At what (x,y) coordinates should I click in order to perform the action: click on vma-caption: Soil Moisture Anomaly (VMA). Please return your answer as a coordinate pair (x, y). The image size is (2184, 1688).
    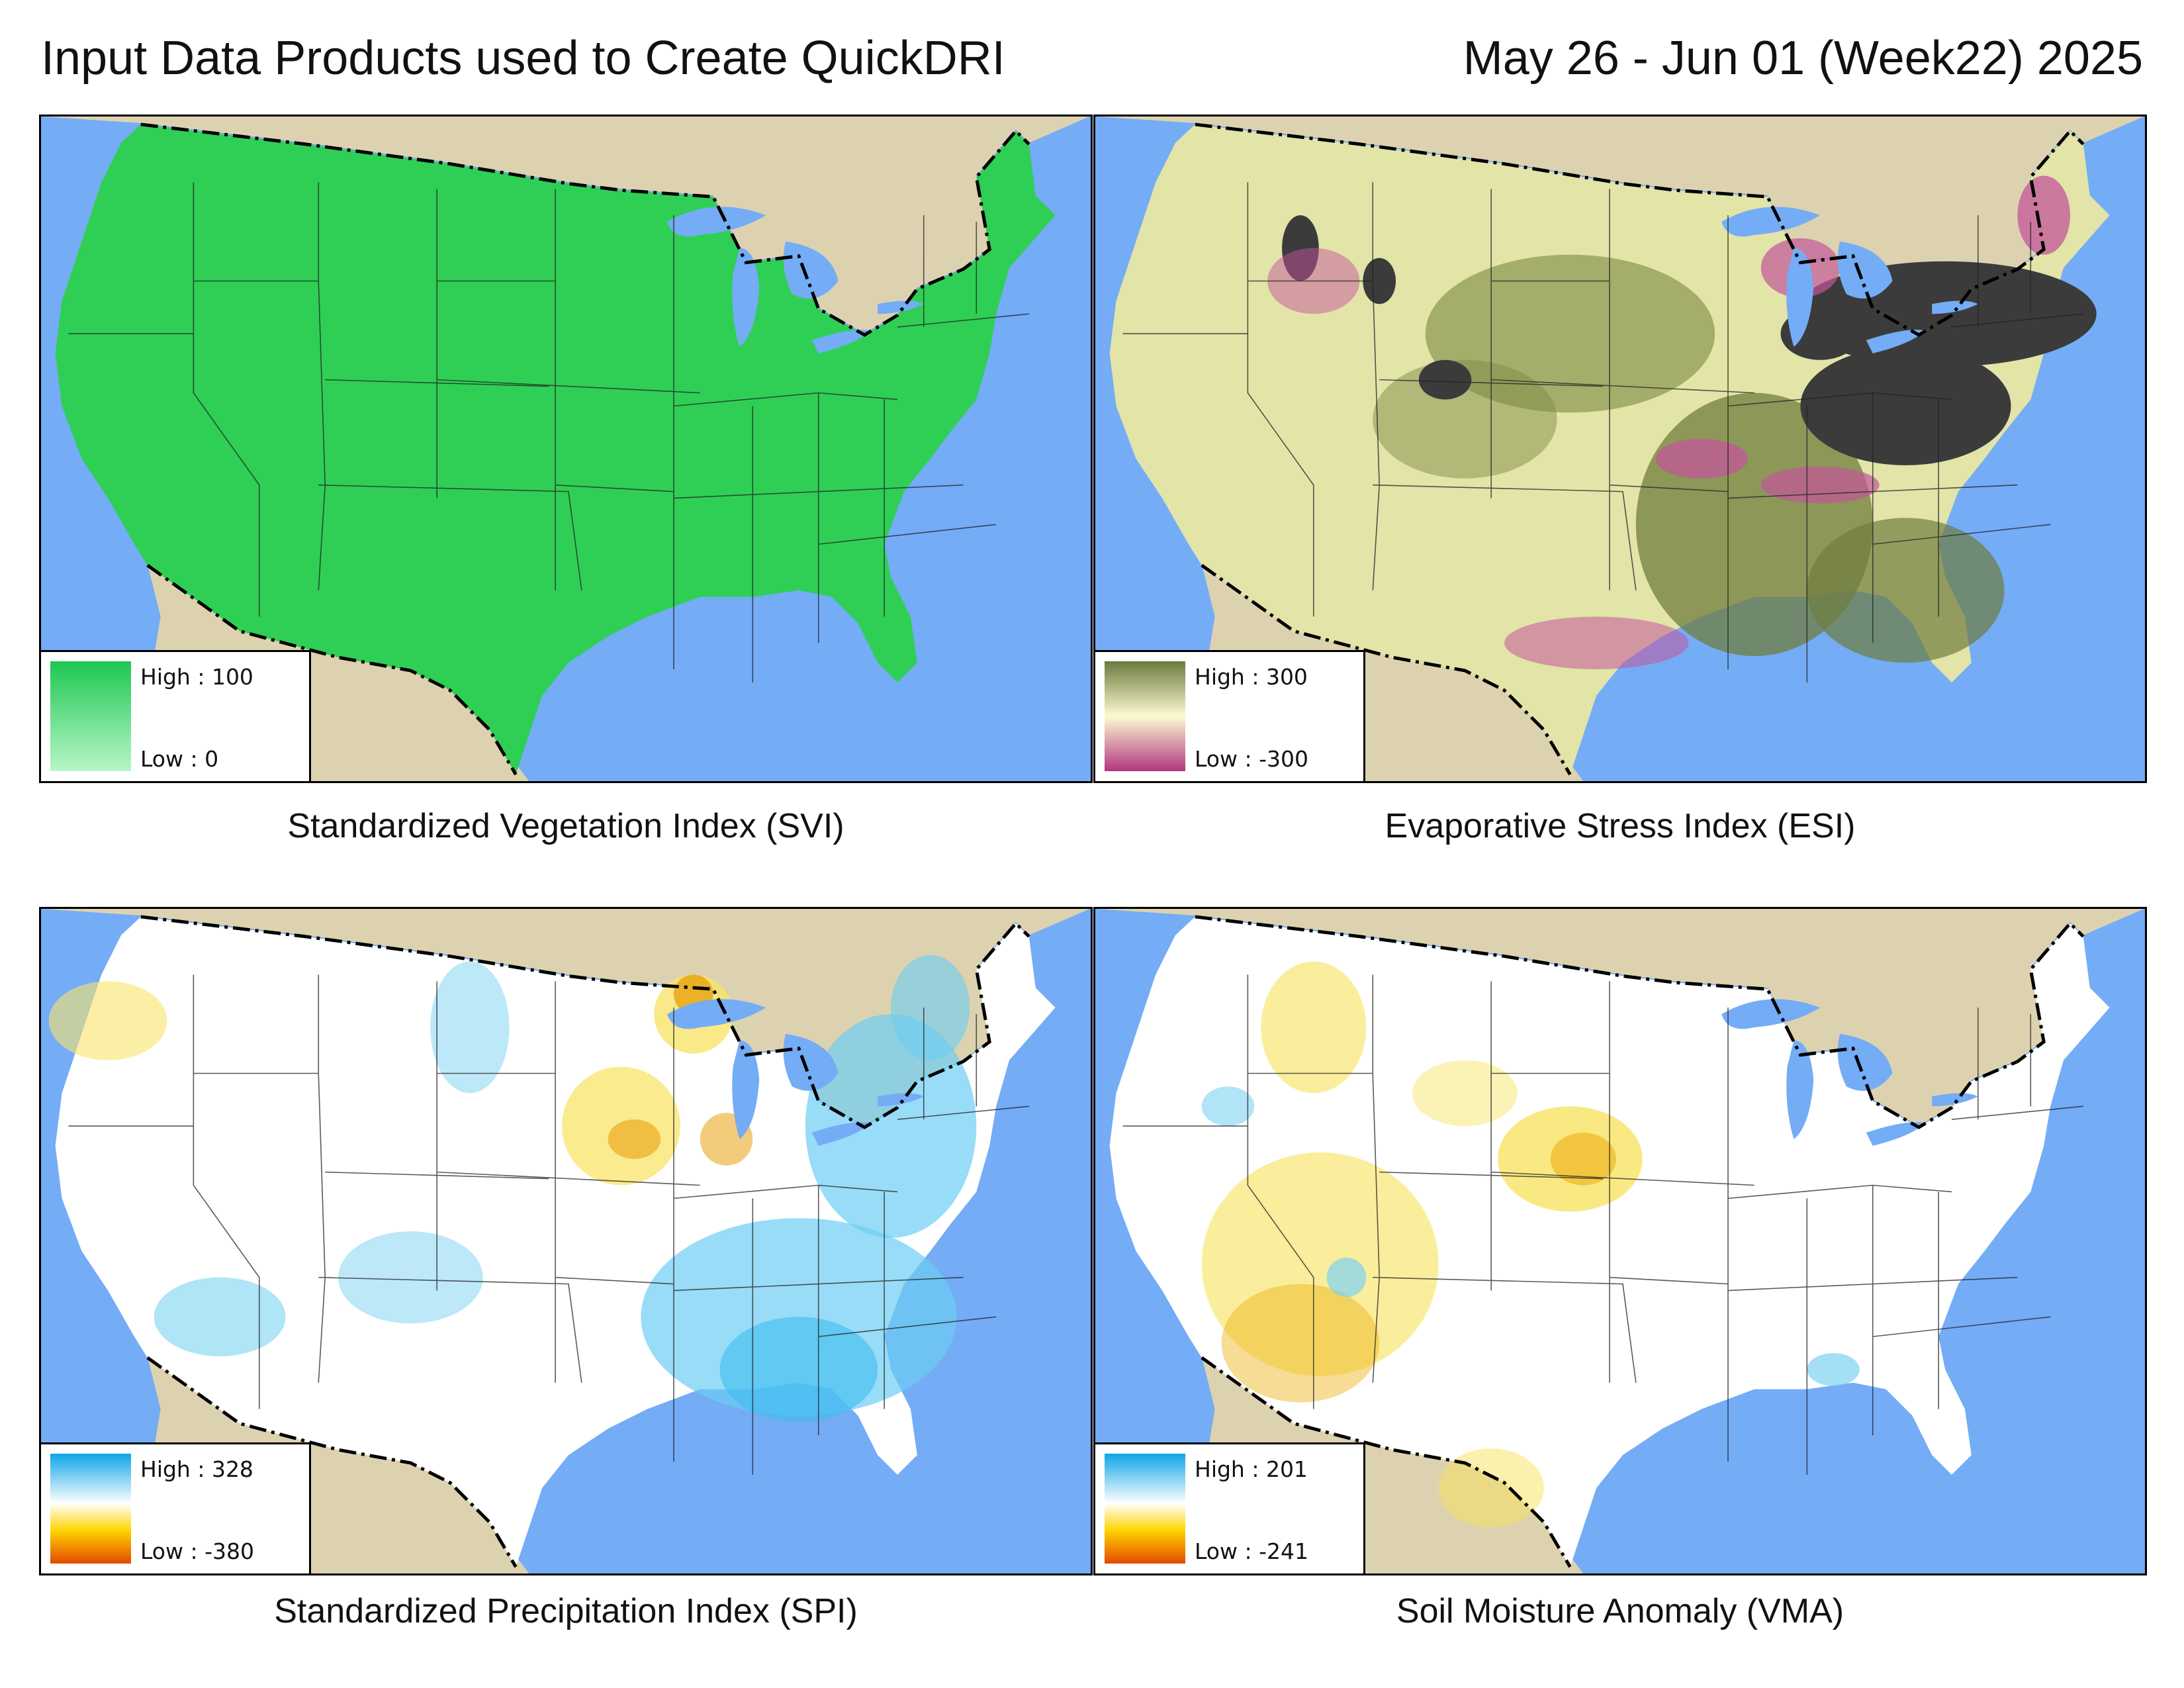
    Looking at the image, I should click on (1620, 1611).